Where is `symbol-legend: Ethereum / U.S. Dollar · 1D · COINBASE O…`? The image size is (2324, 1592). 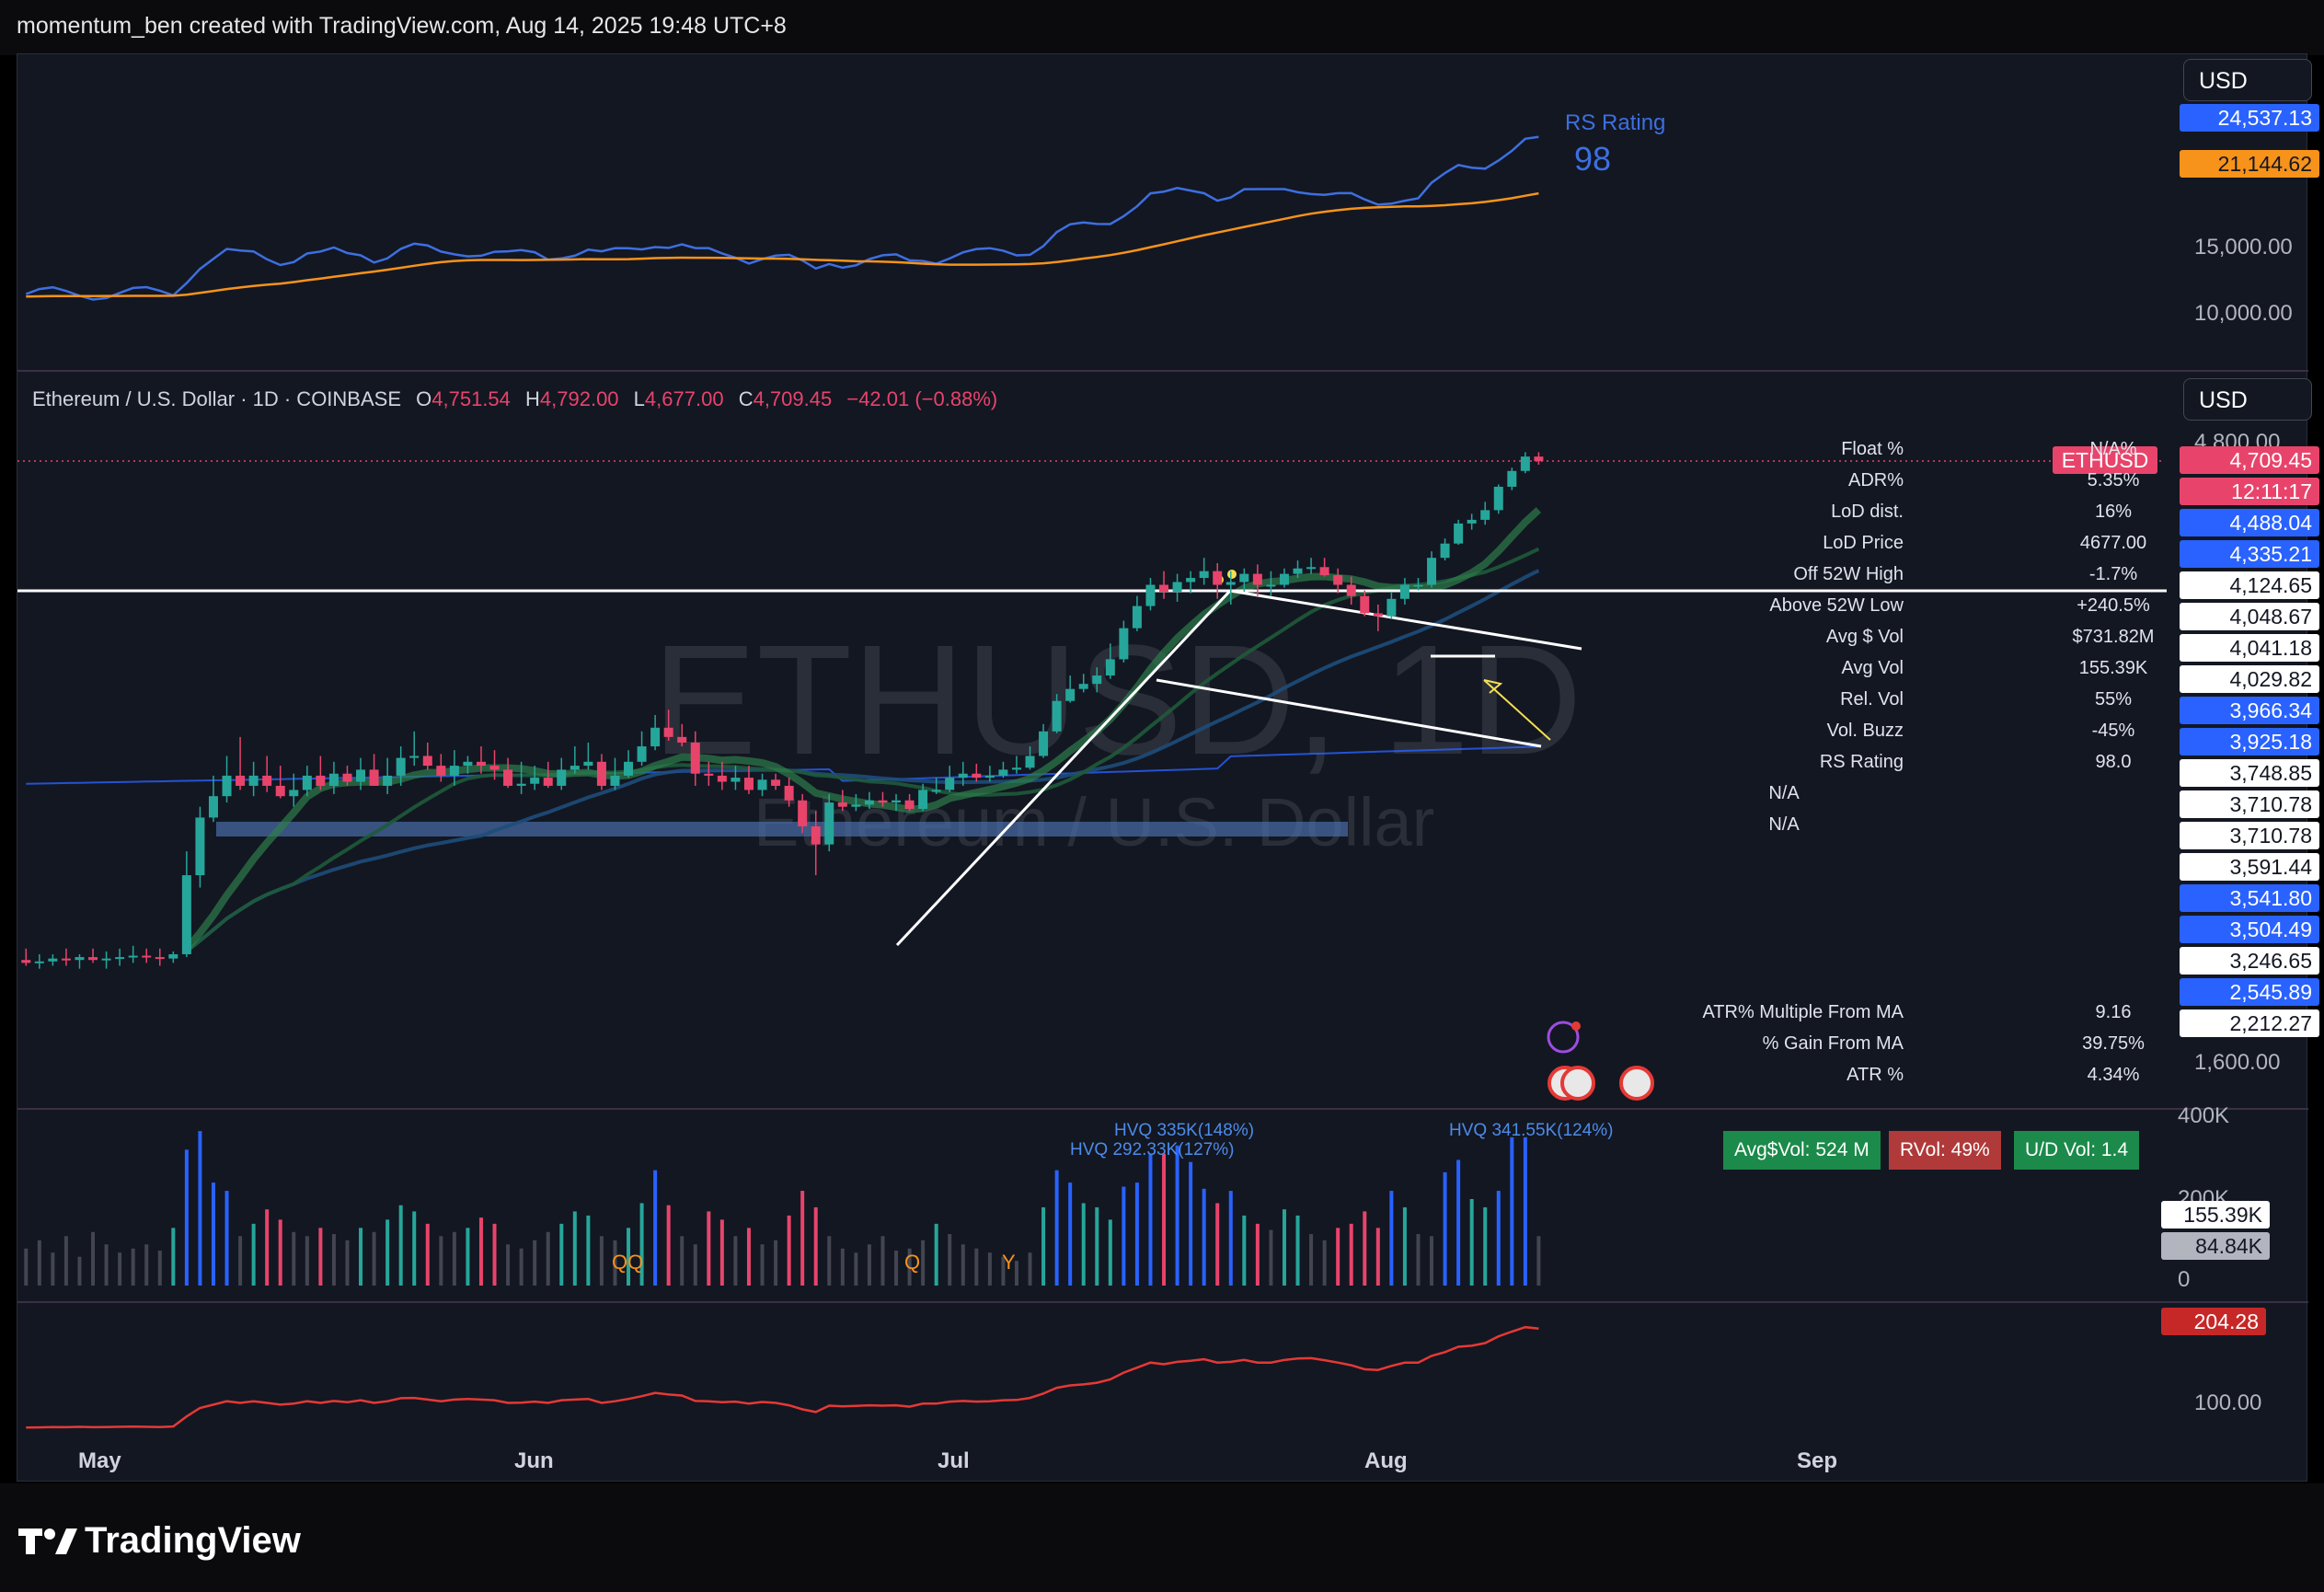
symbol-legend: Ethereum / U.S. Dollar · 1D · COINBASE O… is located at coordinates (514, 399).